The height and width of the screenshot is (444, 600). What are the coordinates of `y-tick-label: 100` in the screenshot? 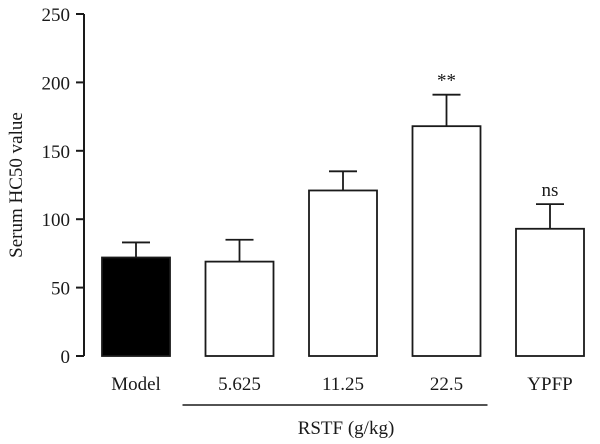 It's located at (56, 220).